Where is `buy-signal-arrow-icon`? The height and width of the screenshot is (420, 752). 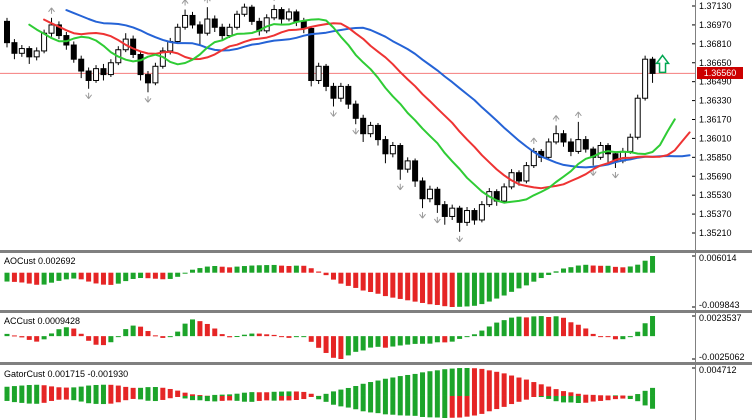 buy-signal-arrow-icon is located at coordinates (663, 64).